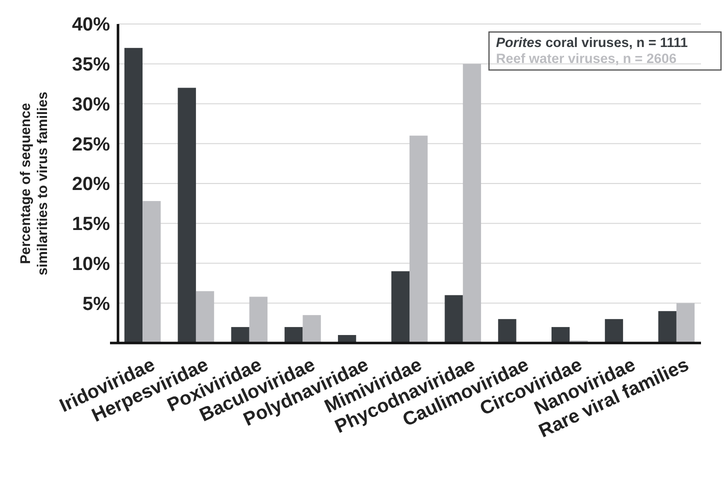 The width and height of the screenshot is (725, 479). What do you see at coordinates (91, 225) in the screenshot?
I see `y-tick-label: 15%` at bounding box center [91, 225].